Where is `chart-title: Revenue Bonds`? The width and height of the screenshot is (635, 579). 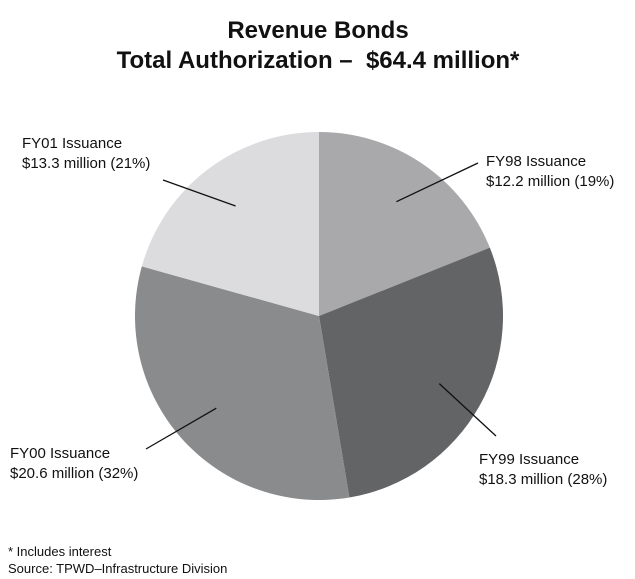
chart-title: Revenue Bonds is located at coordinates (317, 30).